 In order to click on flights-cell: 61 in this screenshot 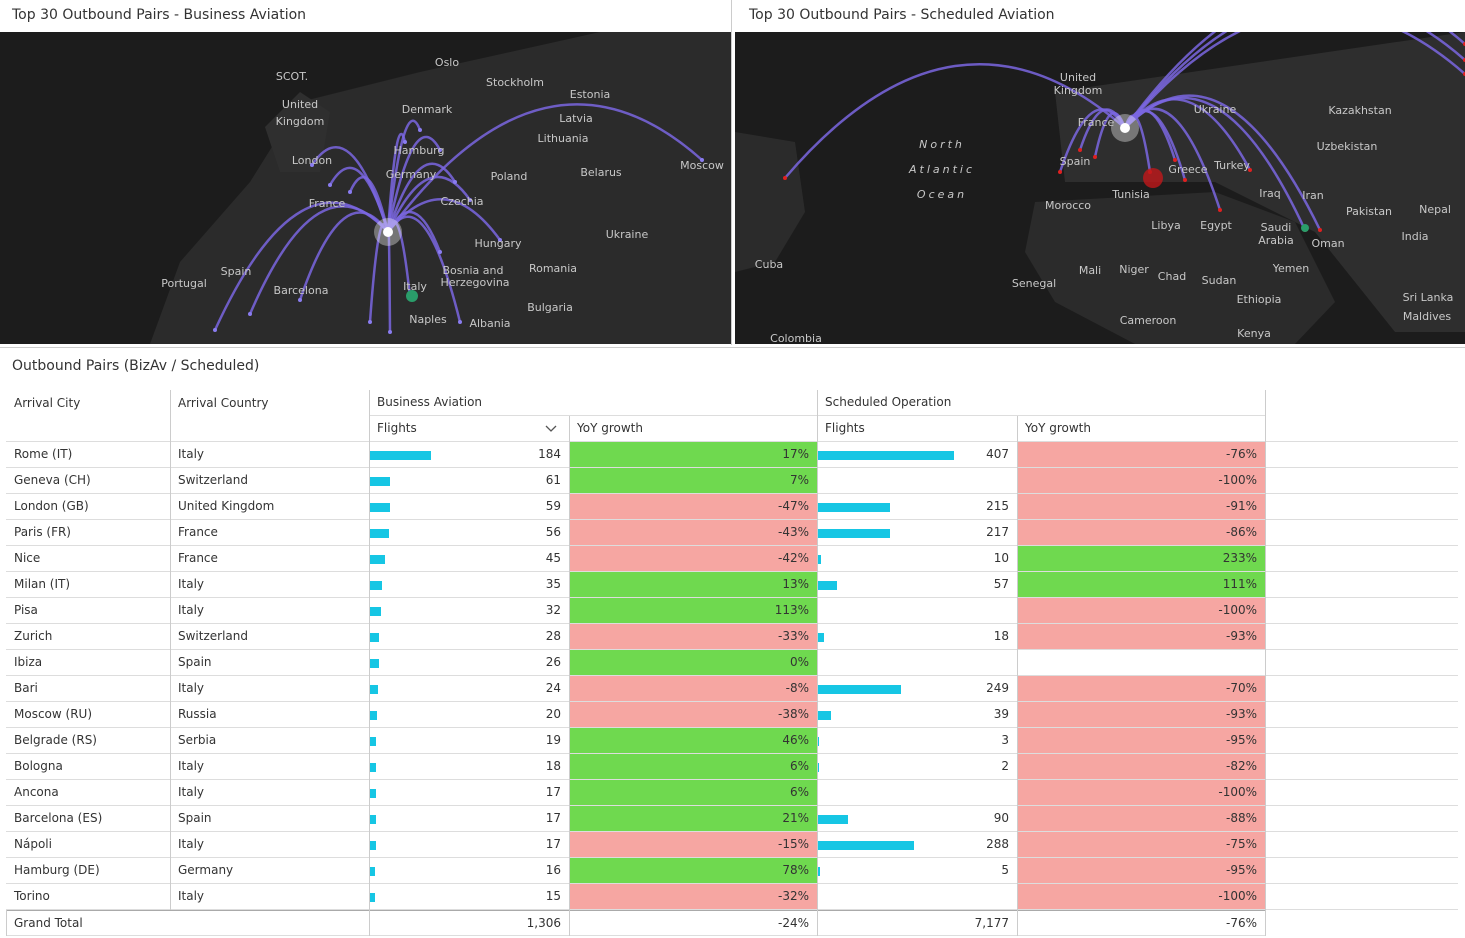, I will do `click(469, 481)`.